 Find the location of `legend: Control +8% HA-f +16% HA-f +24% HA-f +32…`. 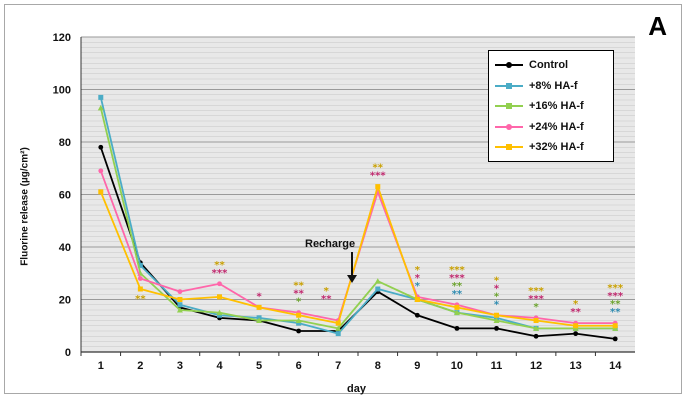

legend: Control +8% HA-f +16% HA-f +24% HA-f +32… is located at coordinates (551, 106).